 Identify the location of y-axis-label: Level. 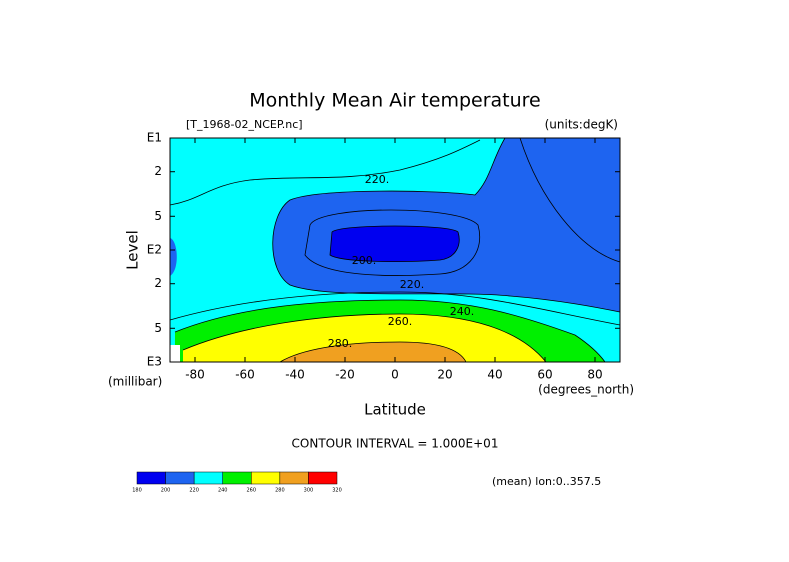
(133, 250).